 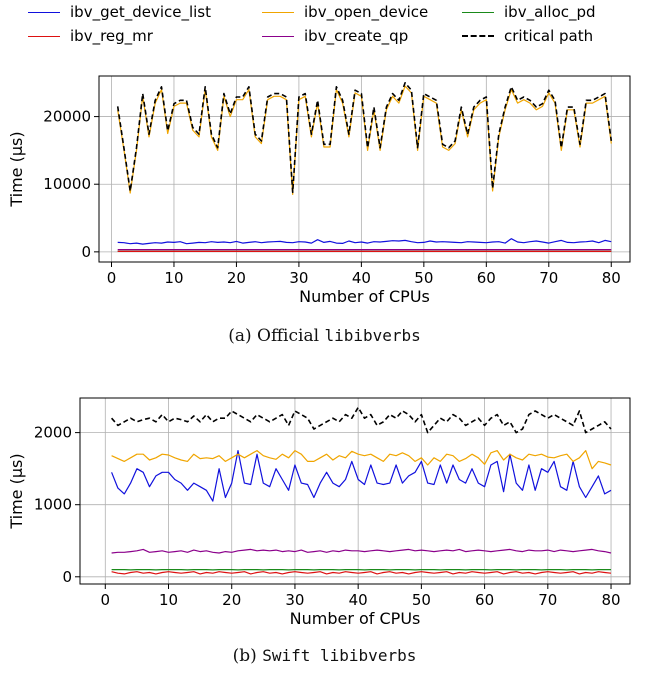 What do you see at coordinates (140, 12) in the screenshot?
I see `legend-label: ibv_get_device_list` at bounding box center [140, 12].